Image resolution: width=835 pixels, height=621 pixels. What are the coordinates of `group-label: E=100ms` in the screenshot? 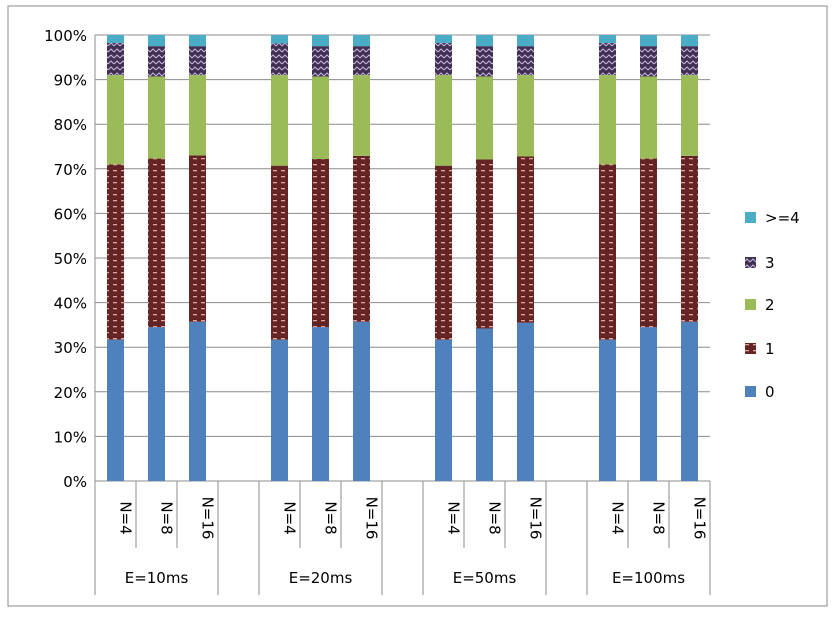 It's located at (648, 578).